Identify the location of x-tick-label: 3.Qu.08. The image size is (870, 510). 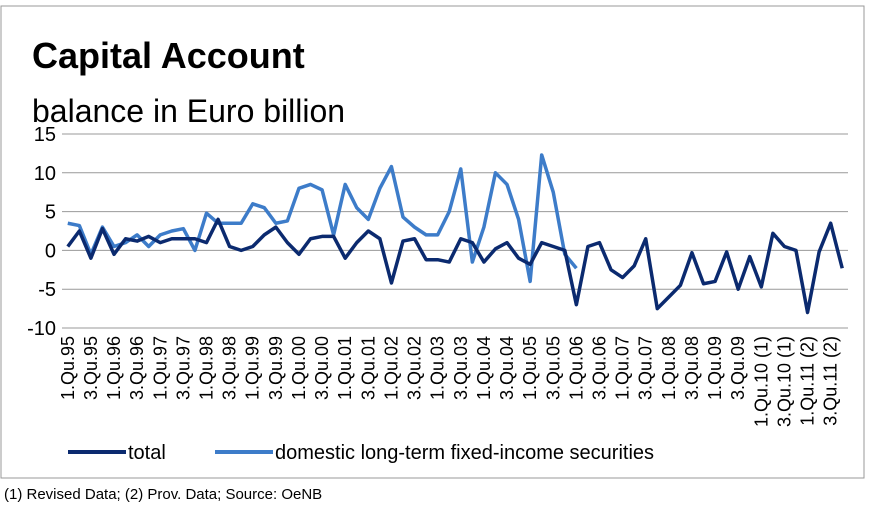
(692, 368).